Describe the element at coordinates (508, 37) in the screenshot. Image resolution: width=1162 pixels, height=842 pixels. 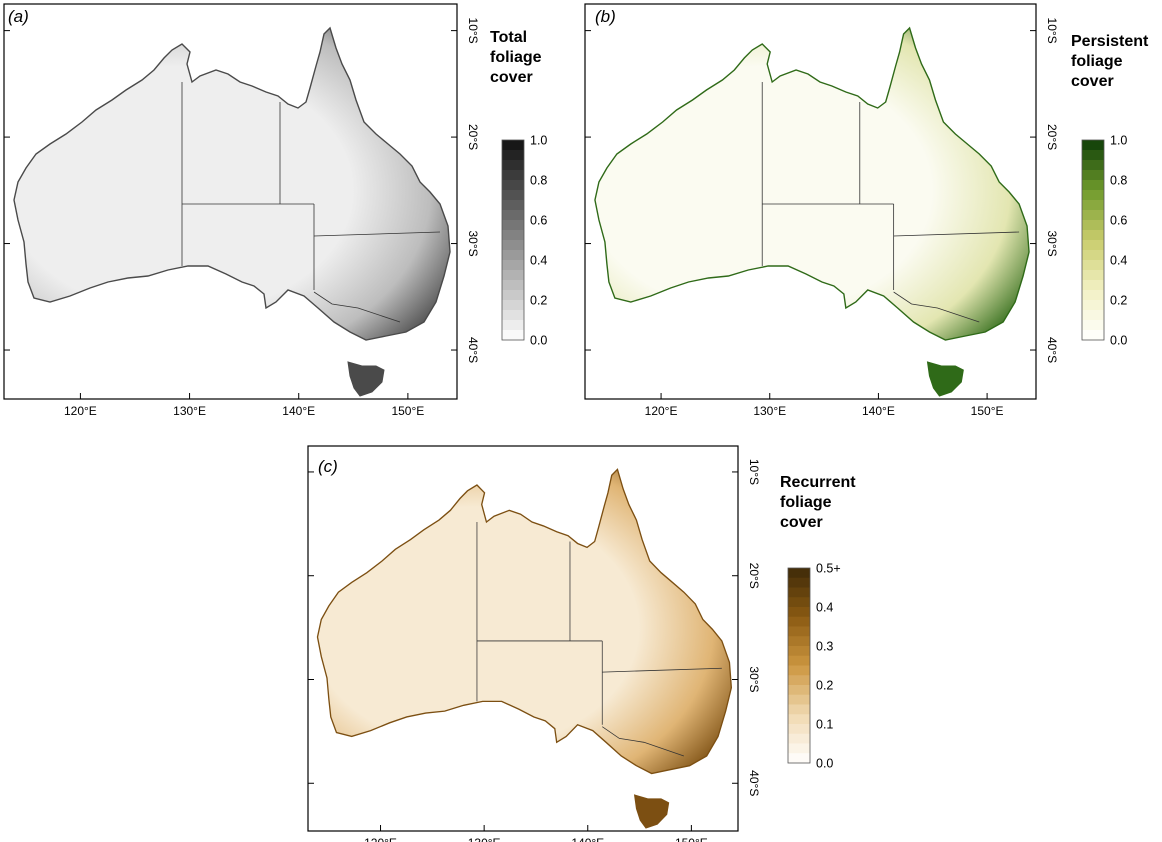
I see `legend-title-line: Total` at that location.